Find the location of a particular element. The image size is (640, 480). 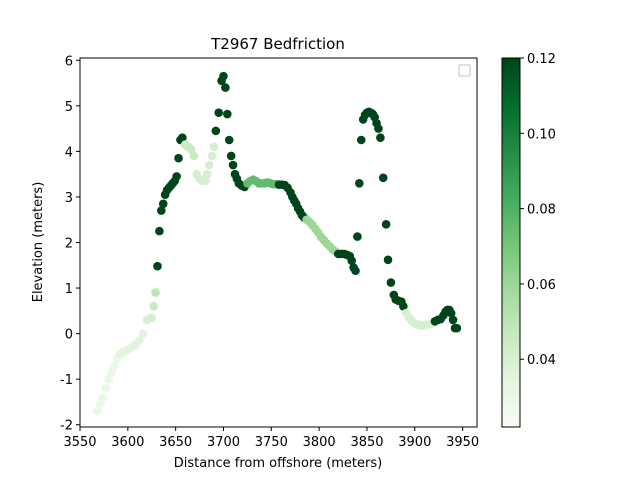

y-tick-label: 2 is located at coordinates (69, 244).